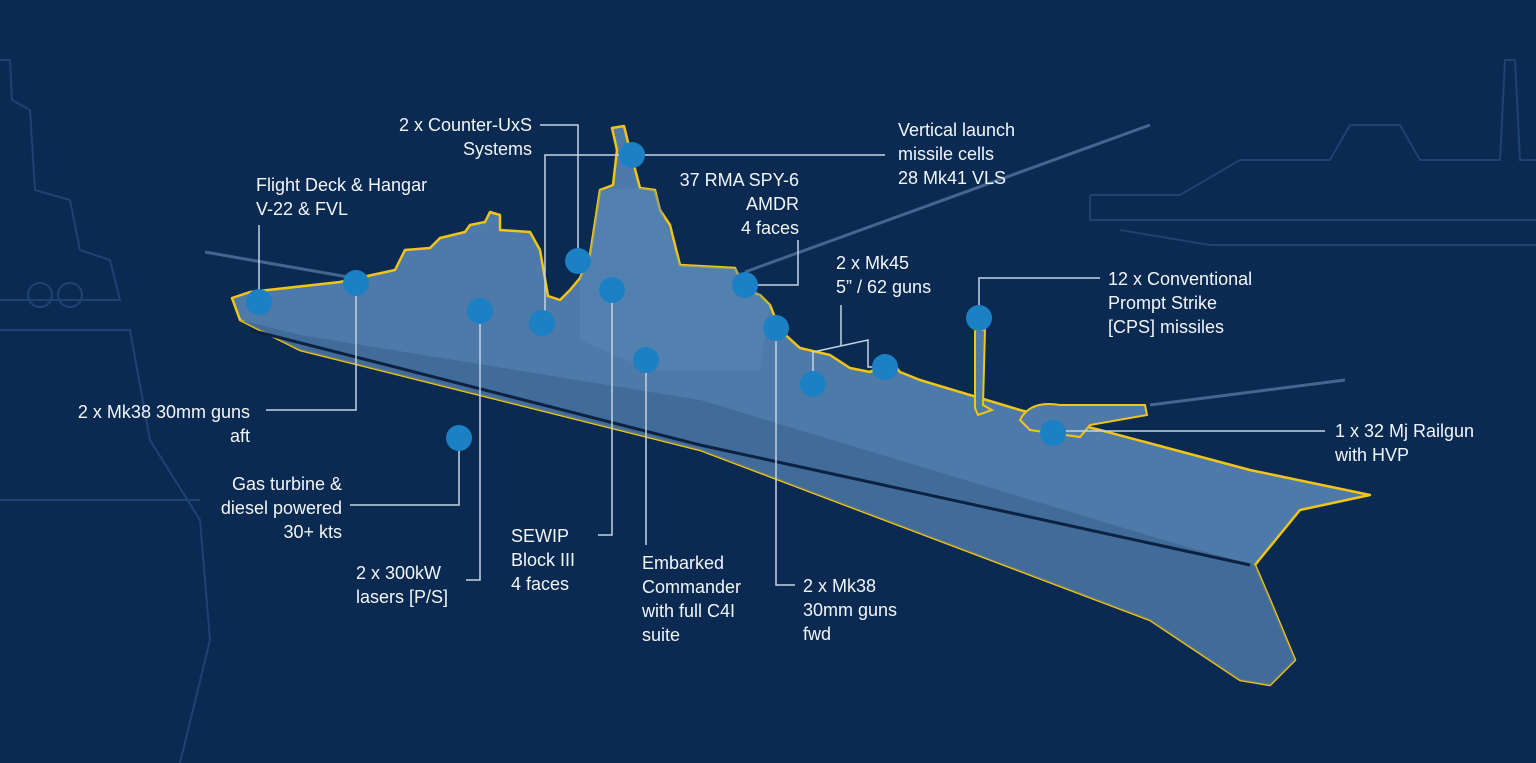 The image size is (1536, 763). I want to click on marker-mk45-a, so click(813, 384).